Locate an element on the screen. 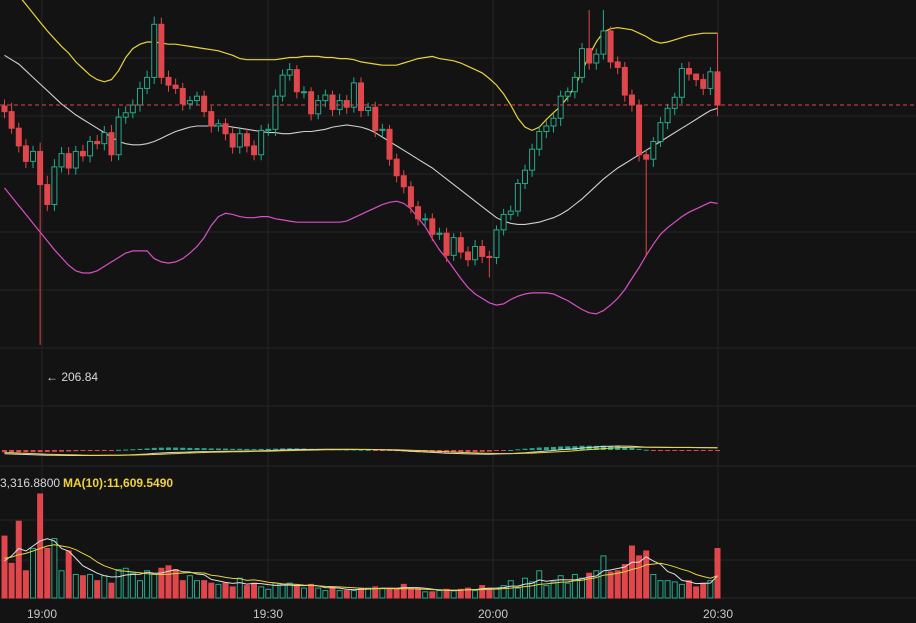  macd-panel is located at coordinates (361, 450).